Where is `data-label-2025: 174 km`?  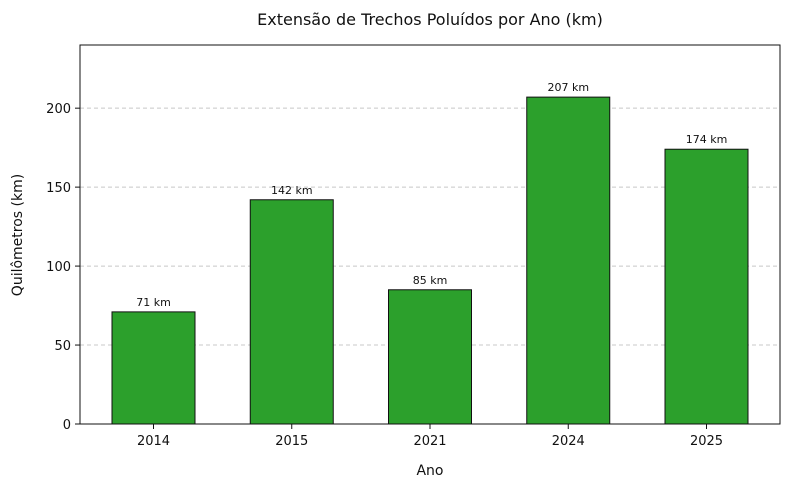 data-label-2025: 174 km is located at coordinates (707, 139).